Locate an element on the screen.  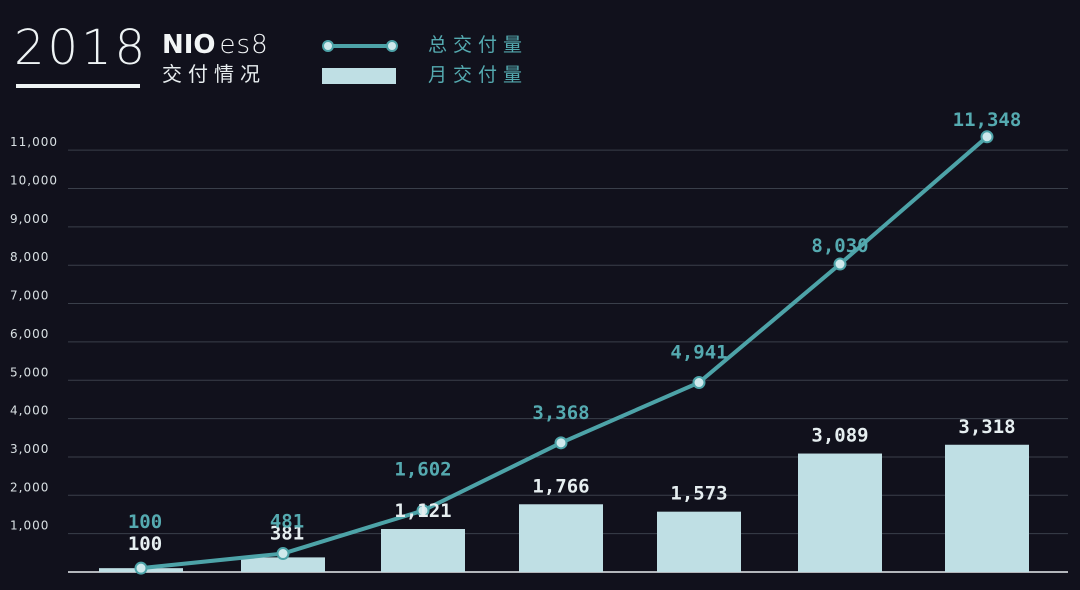
chart-subtitle: 交付情况 is located at coordinates (214, 74).